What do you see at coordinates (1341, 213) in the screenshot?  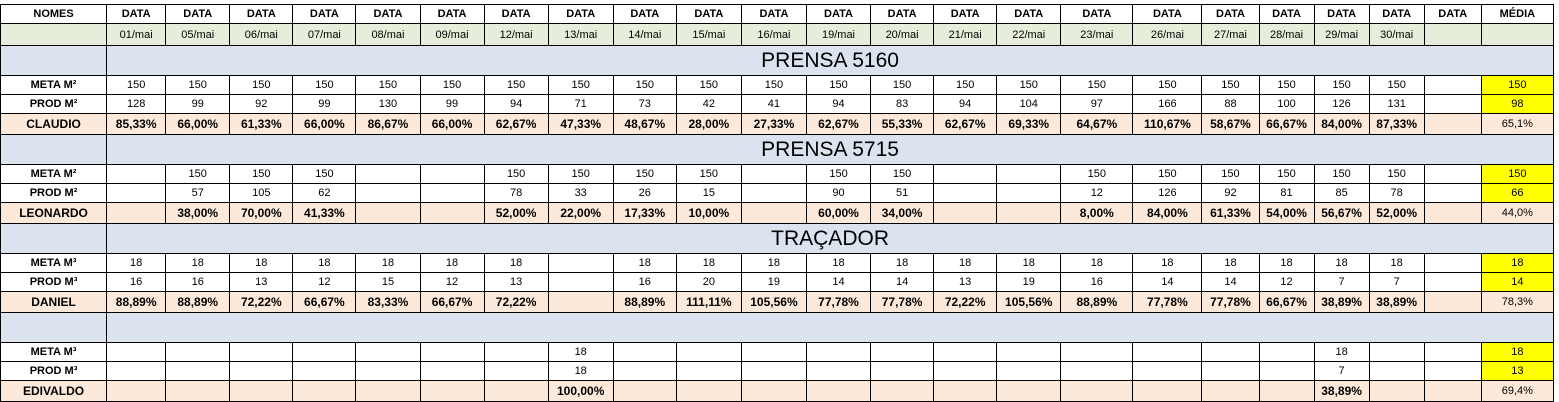 I see `percent-cell: 56,67%` at bounding box center [1341, 213].